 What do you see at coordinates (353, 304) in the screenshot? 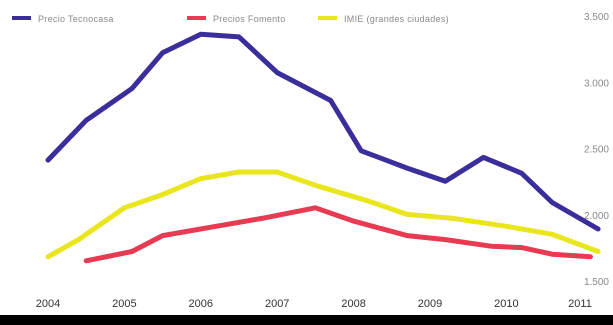
I see `x-tick-label: 2008` at bounding box center [353, 304].